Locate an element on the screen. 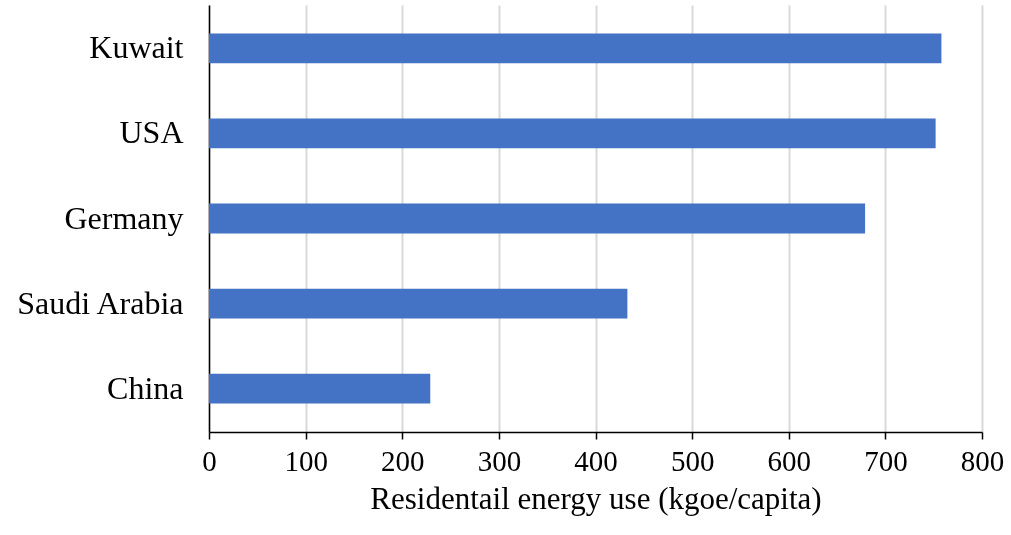 This screenshot has height=535, width=1011. x-tick-label: 400 is located at coordinates (596, 460).